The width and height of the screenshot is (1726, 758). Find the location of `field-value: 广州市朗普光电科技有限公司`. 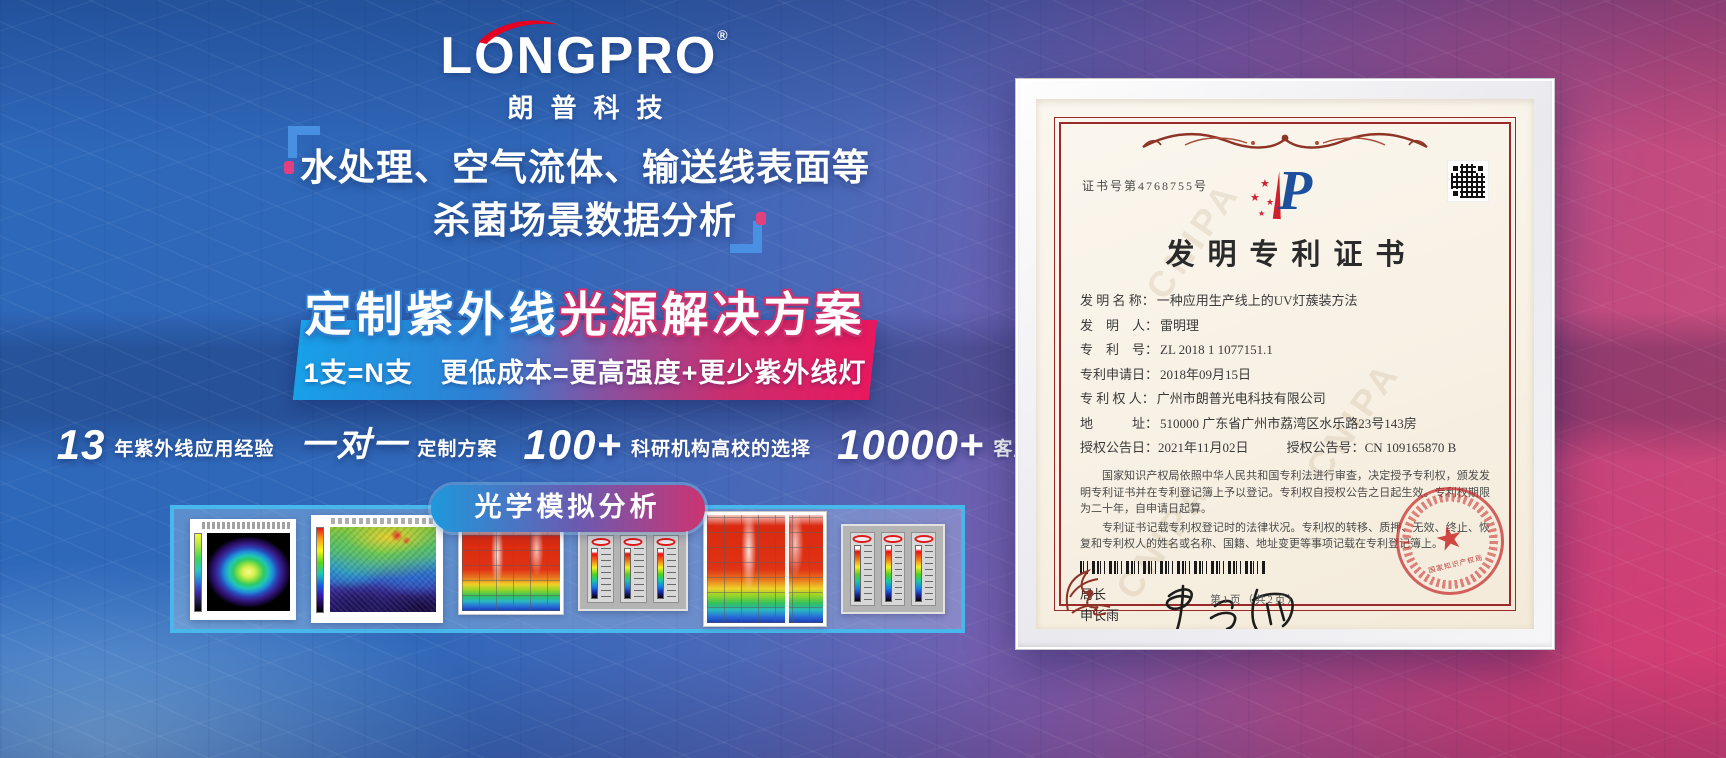

field-value: 广州市朗普光电科技有限公司 is located at coordinates (1241, 398).